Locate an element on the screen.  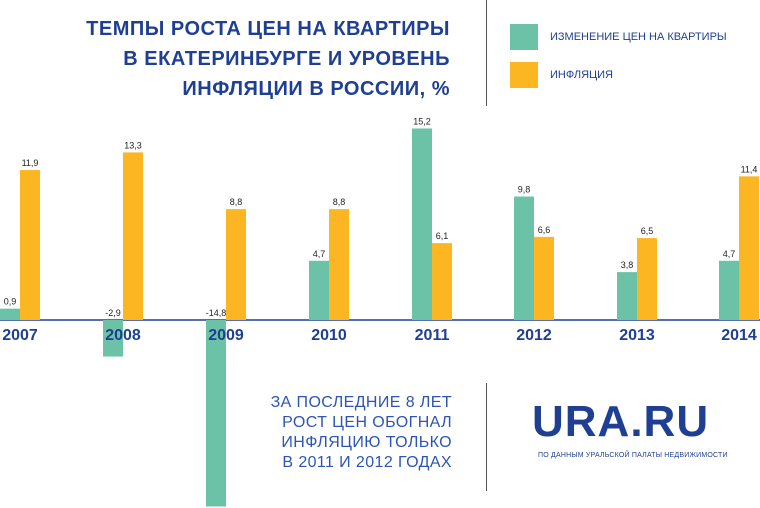
data-label: 11,4 is located at coordinates (749, 169).